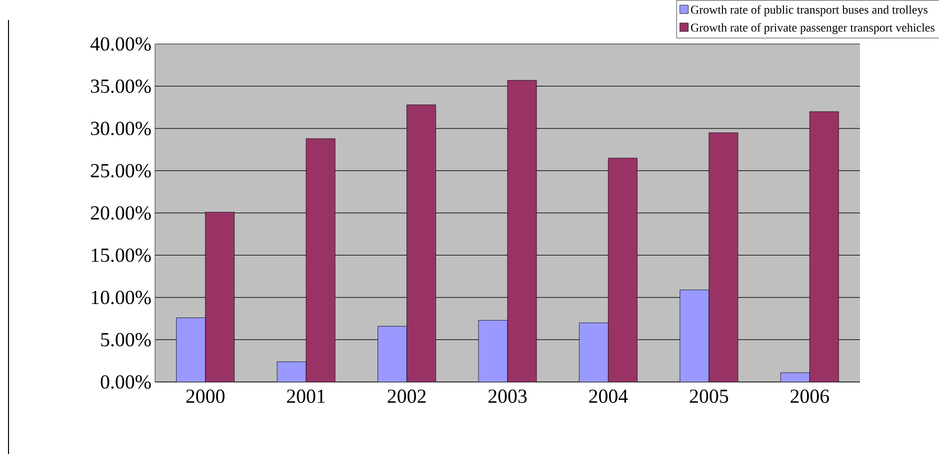 The width and height of the screenshot is (939, 454). Describe the element at coordinates (205, 396) in the screenshot. I see `x-tick-label: 2000` at that location.